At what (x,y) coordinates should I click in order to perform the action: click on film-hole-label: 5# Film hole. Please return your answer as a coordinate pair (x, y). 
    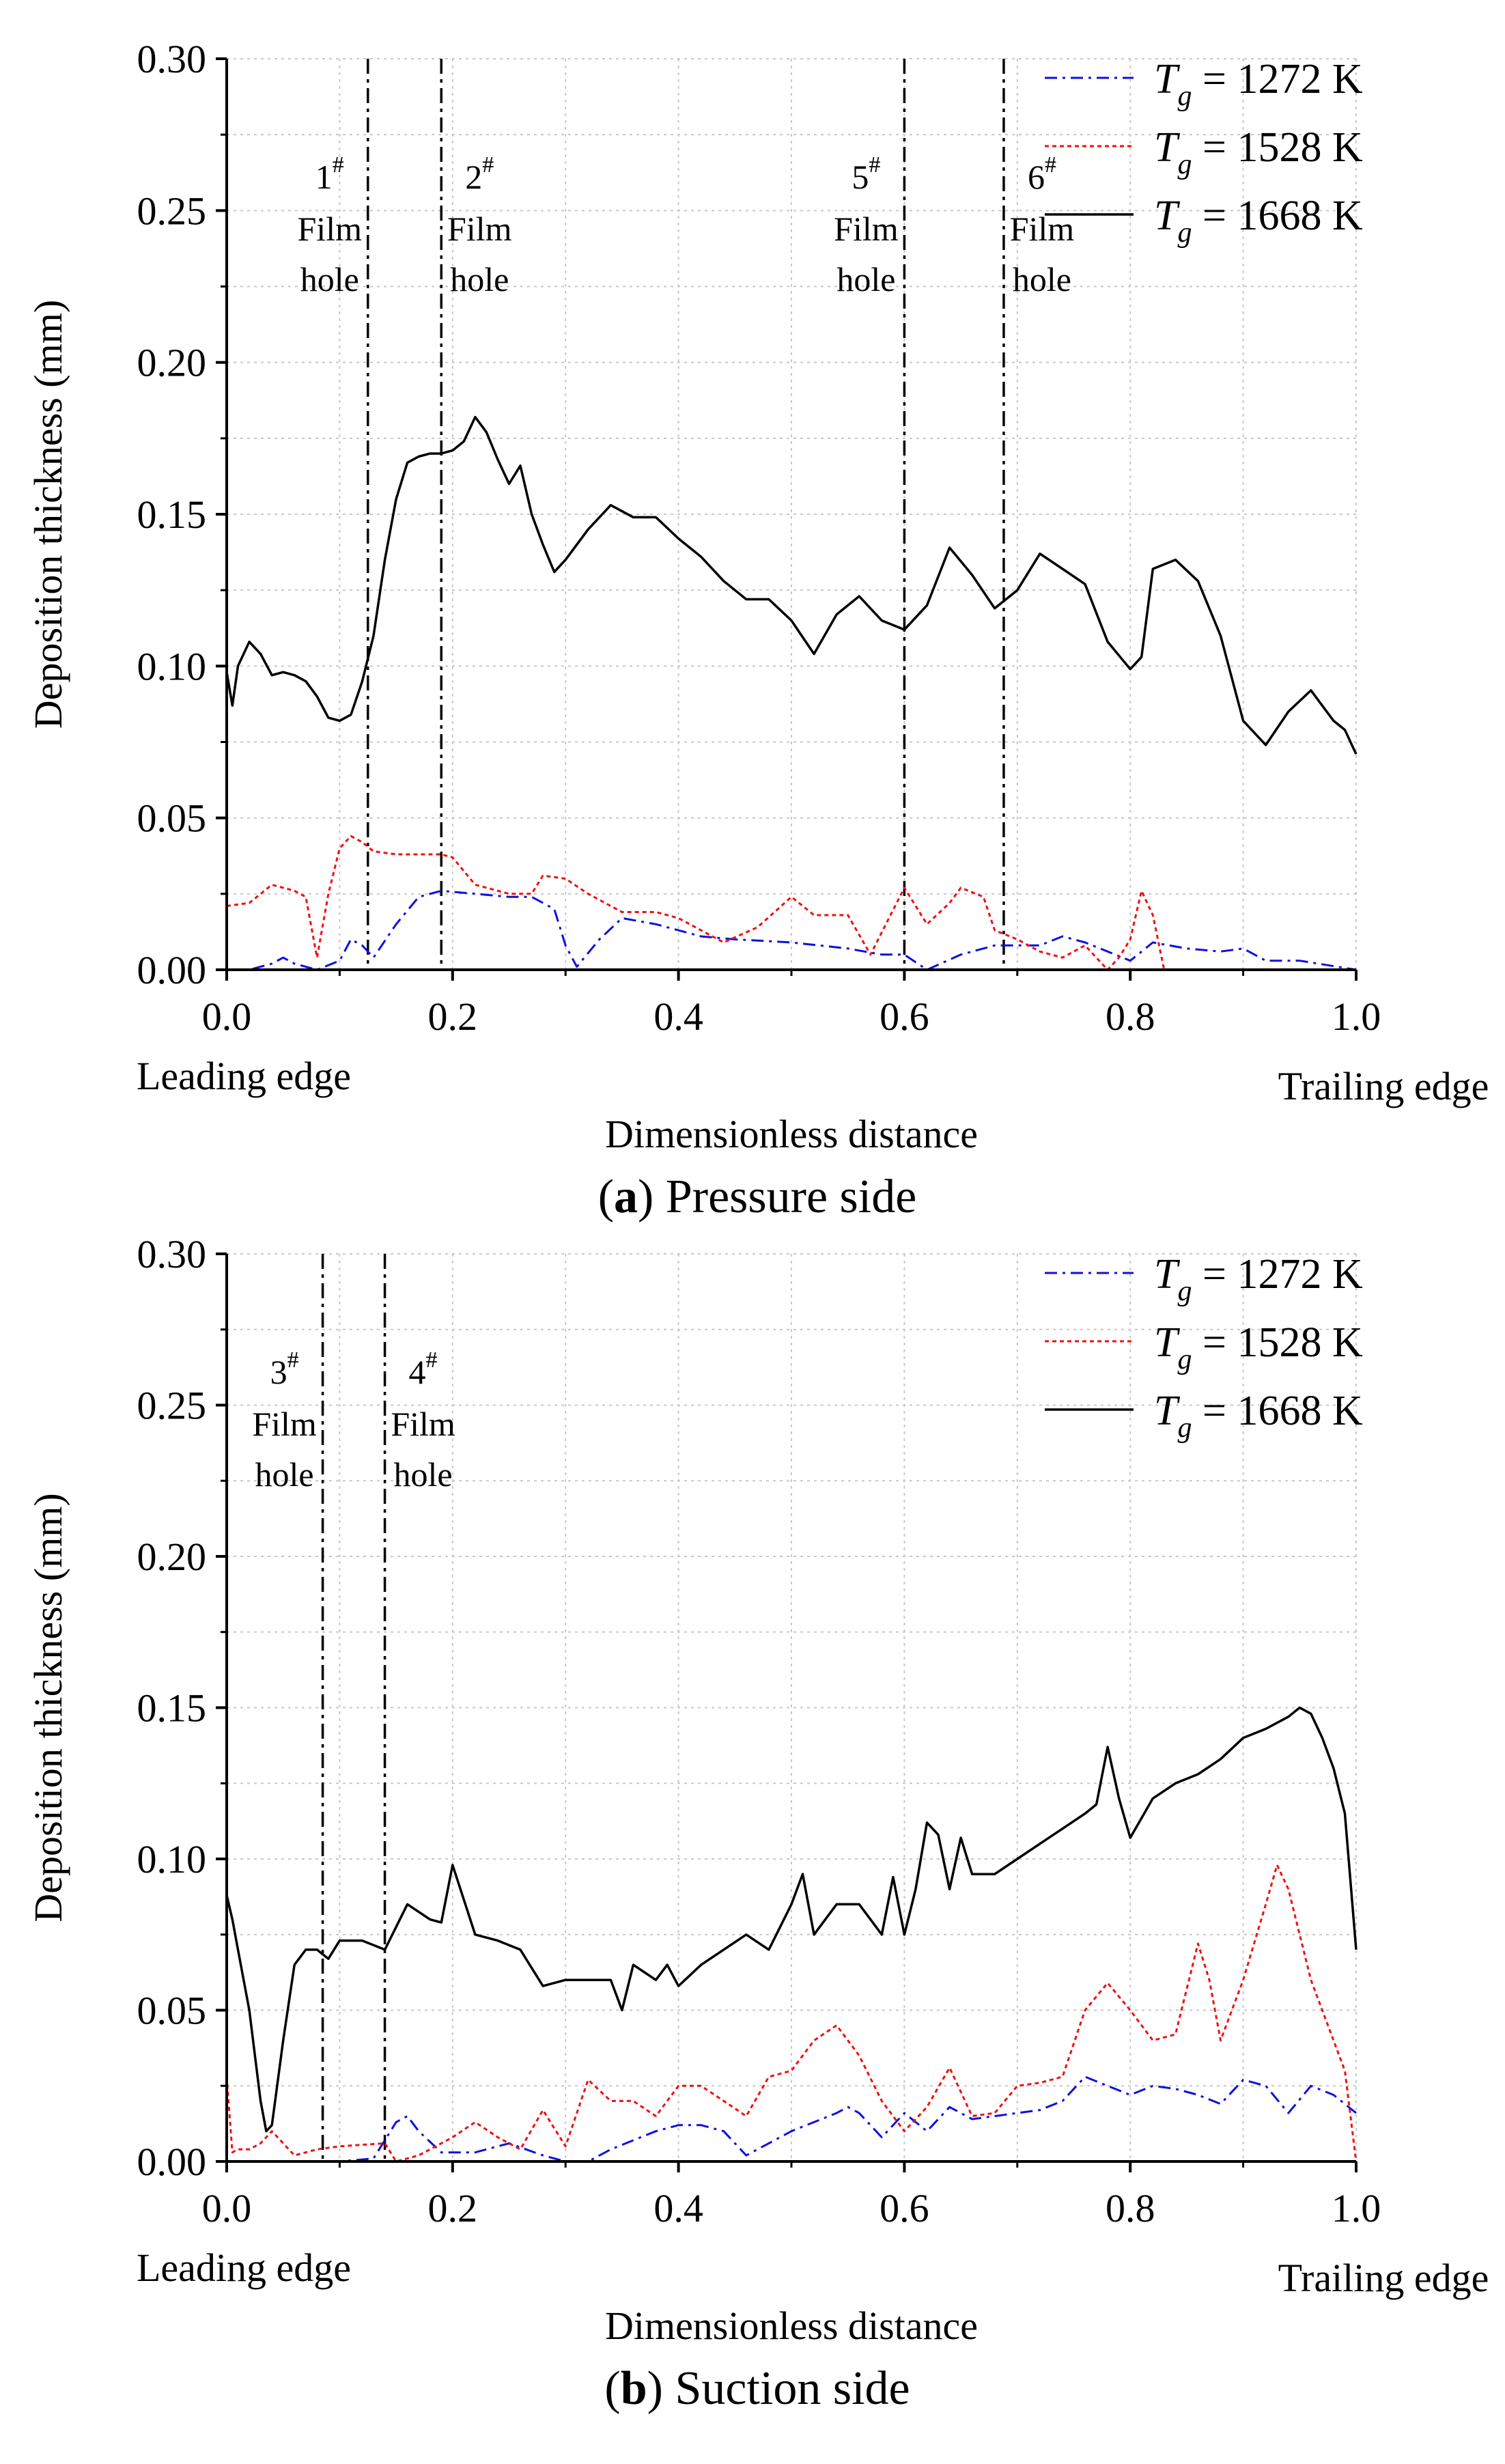
    Looking at the image, I should click on (866, 225).